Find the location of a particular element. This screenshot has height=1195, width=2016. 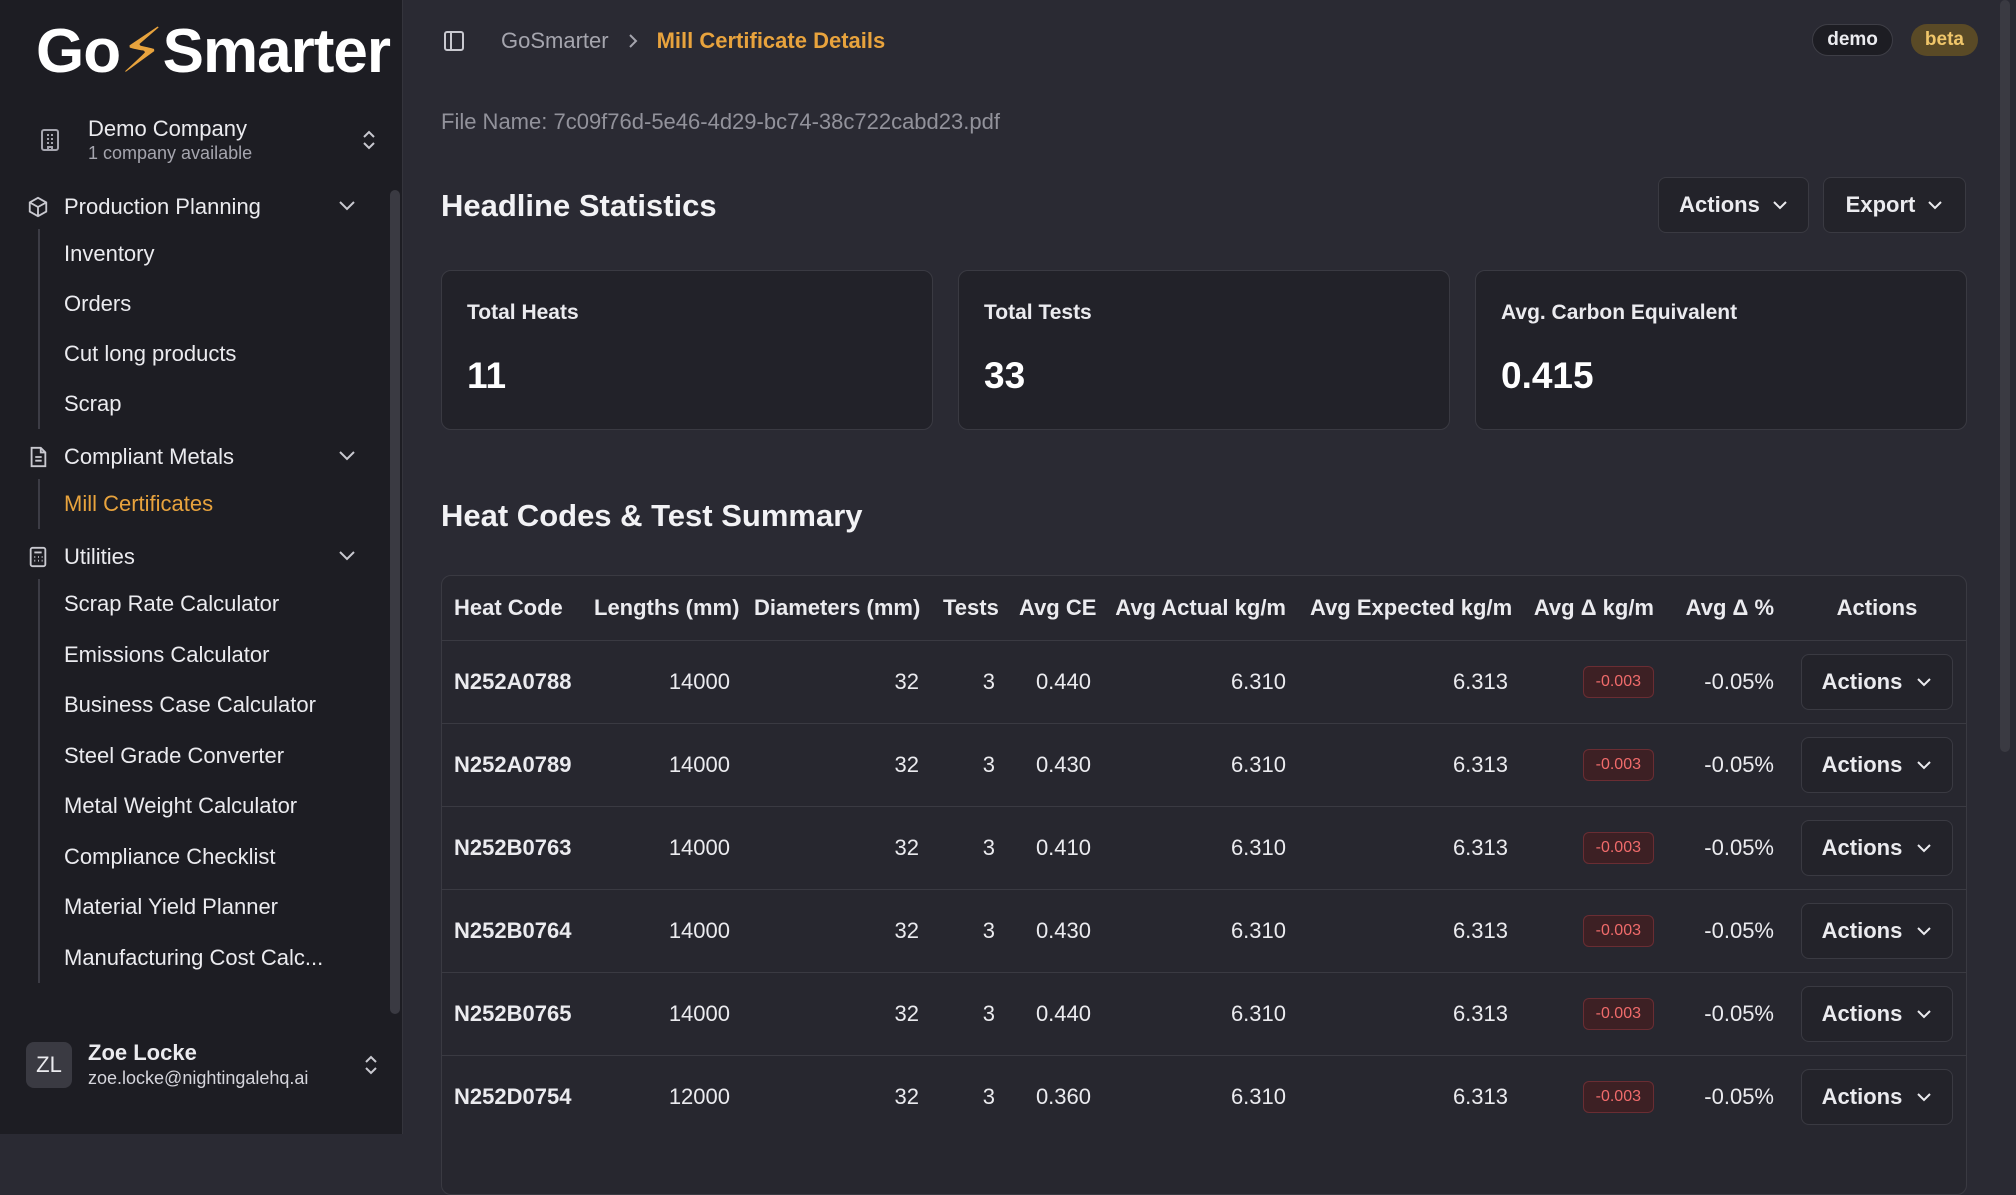

sidebar-item-emissions-calculator: Emissions Calculator is located at coordinates (167, 654).